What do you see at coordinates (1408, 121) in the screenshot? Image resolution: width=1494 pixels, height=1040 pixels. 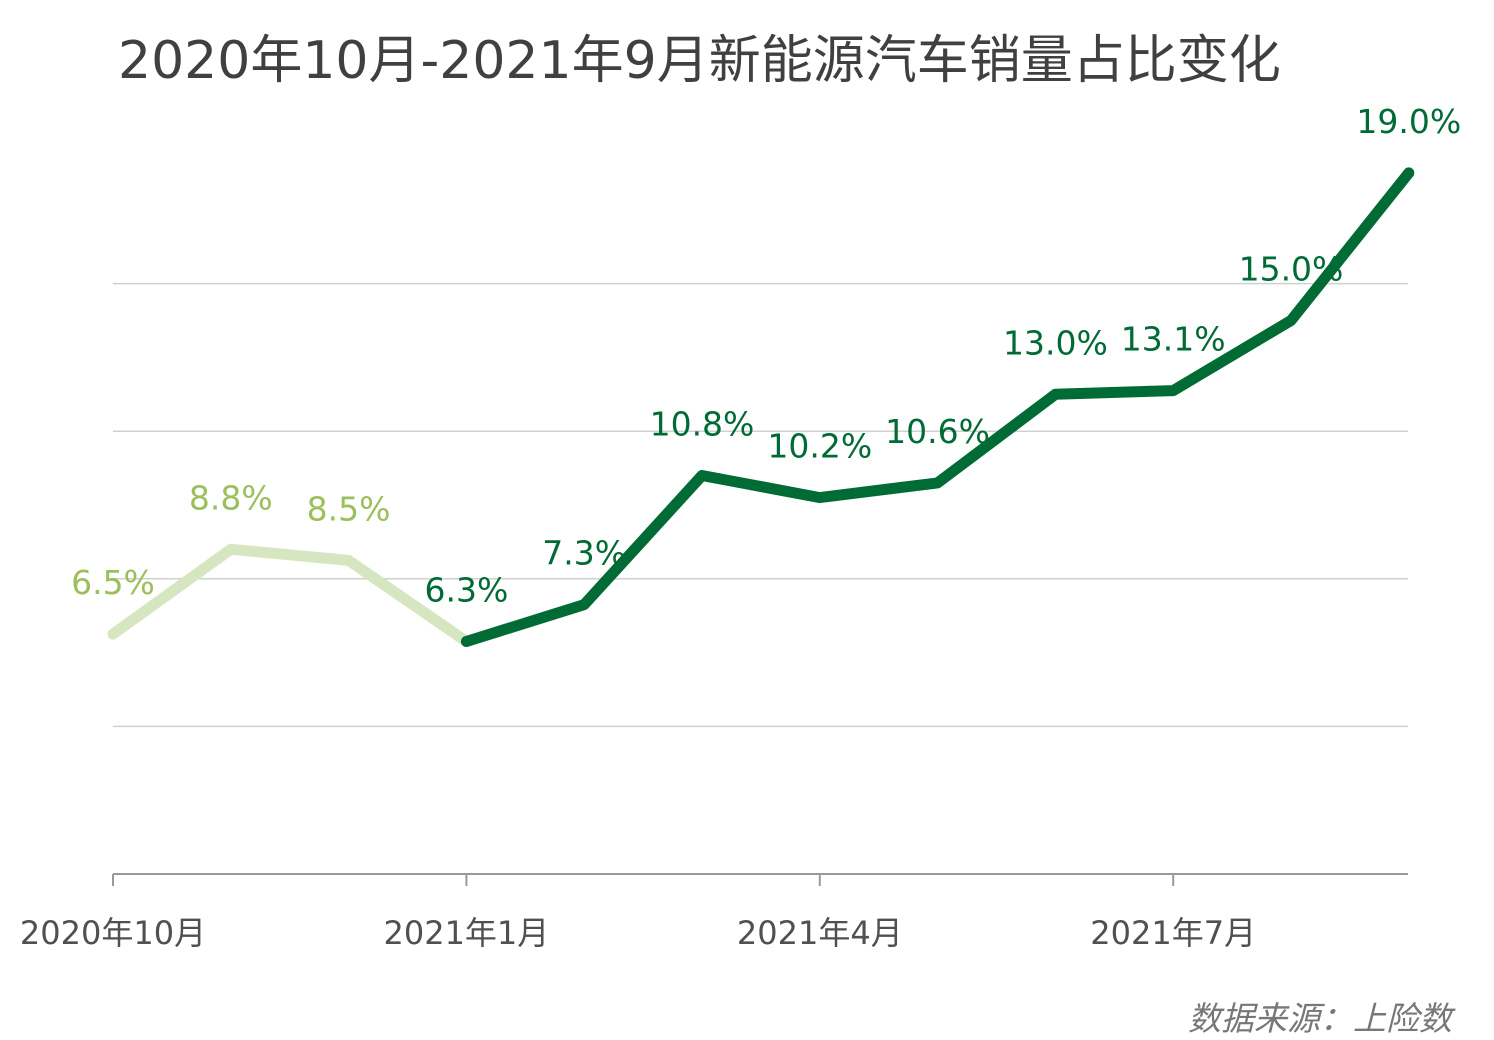 I see `data-label: 19.0%` at bounding box center [1408, 121].